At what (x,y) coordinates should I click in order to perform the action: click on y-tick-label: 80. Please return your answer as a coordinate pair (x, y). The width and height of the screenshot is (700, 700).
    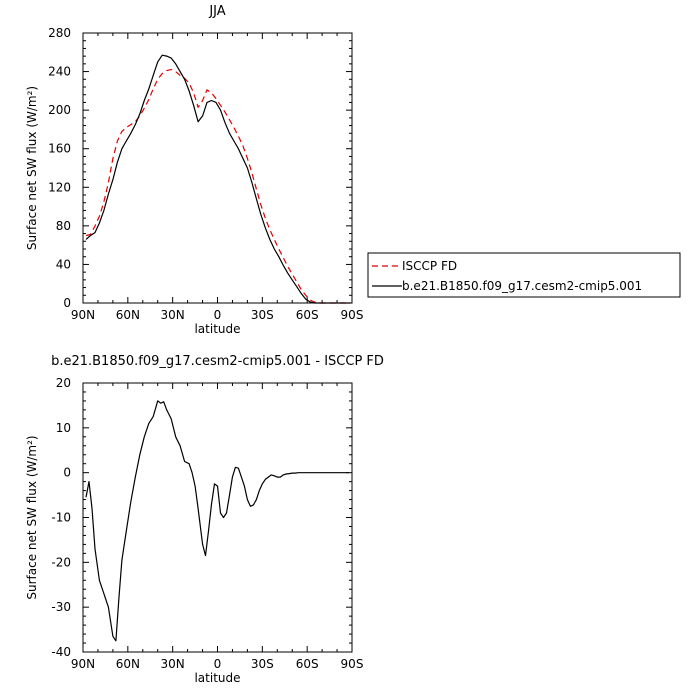
    Looking at the image, I should click on (63, 226).